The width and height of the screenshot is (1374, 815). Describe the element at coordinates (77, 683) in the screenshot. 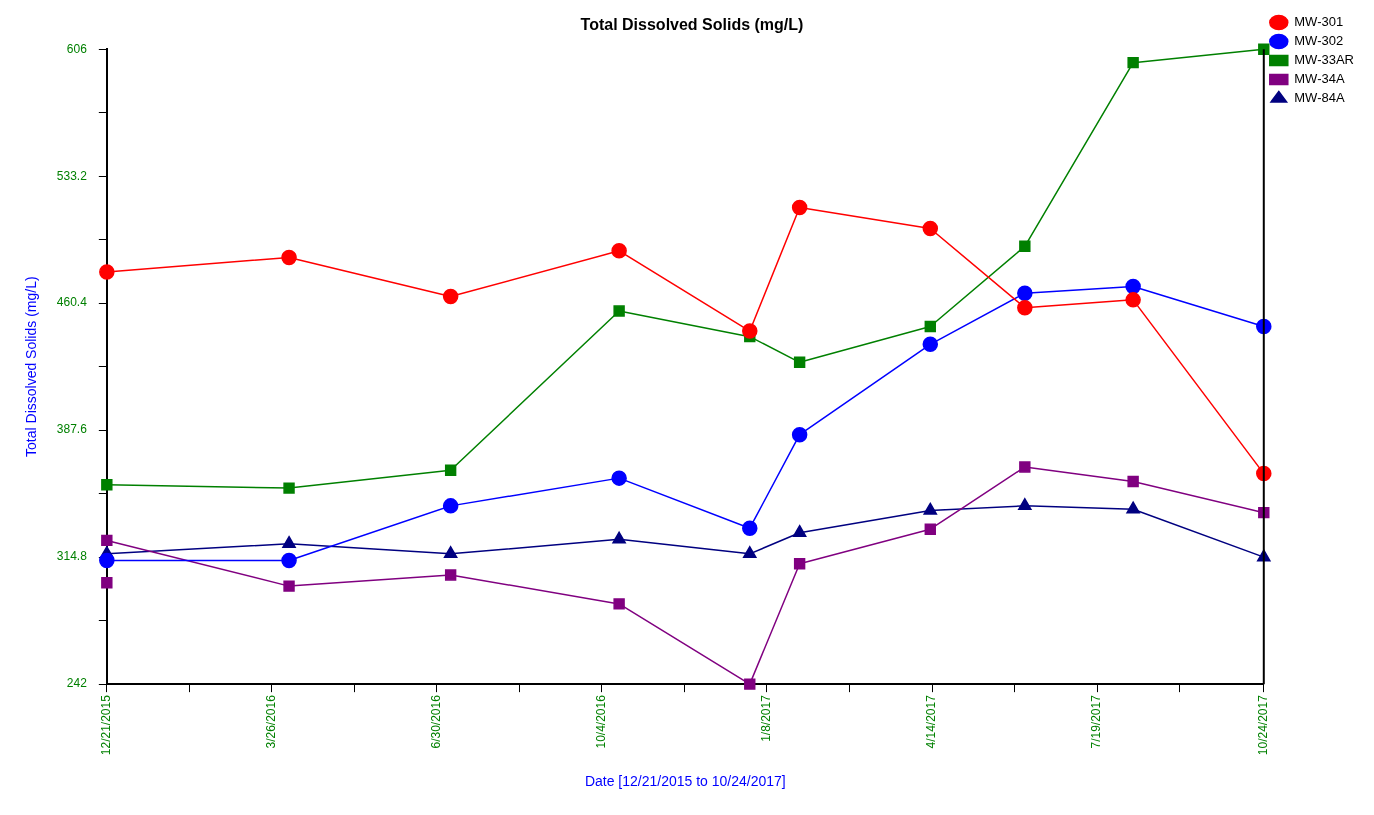

I see `y-tick-label: 242` at that location.